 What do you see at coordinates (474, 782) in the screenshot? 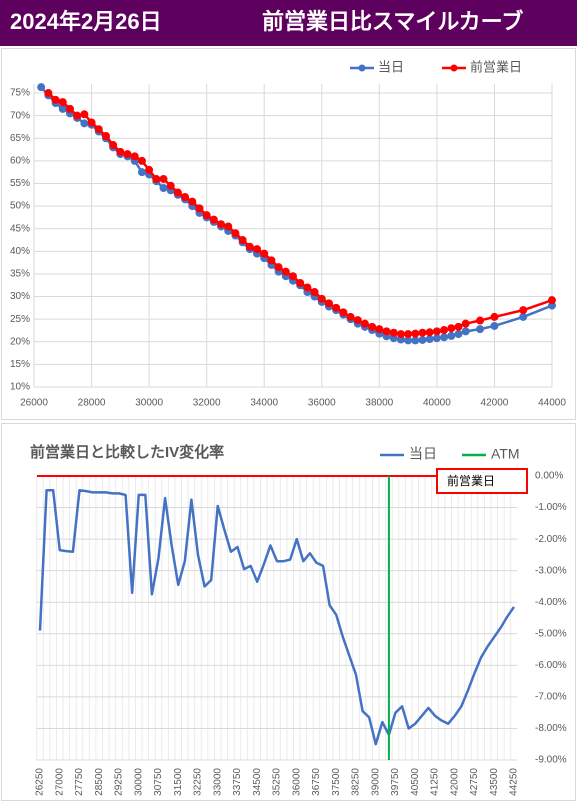
I see `x-tick-label: 42750` at bounding box center [474, 782].